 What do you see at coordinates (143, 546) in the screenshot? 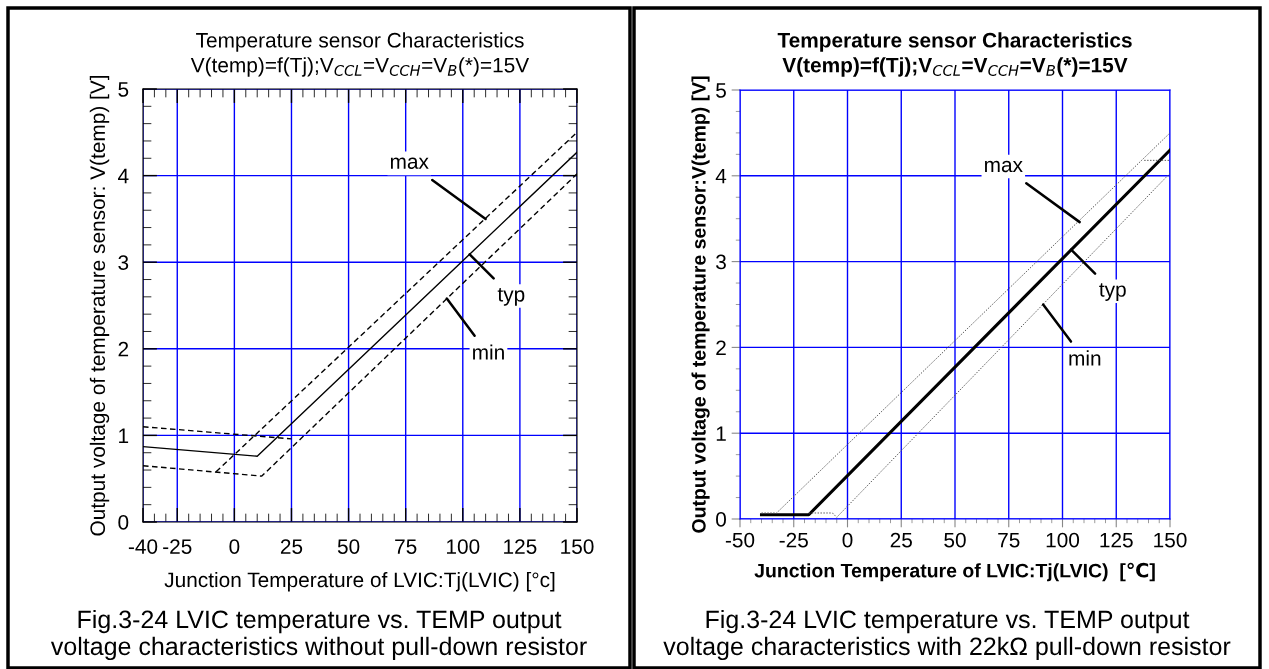
I see `x-tick-label: -40` at bounding box center [143, 546].